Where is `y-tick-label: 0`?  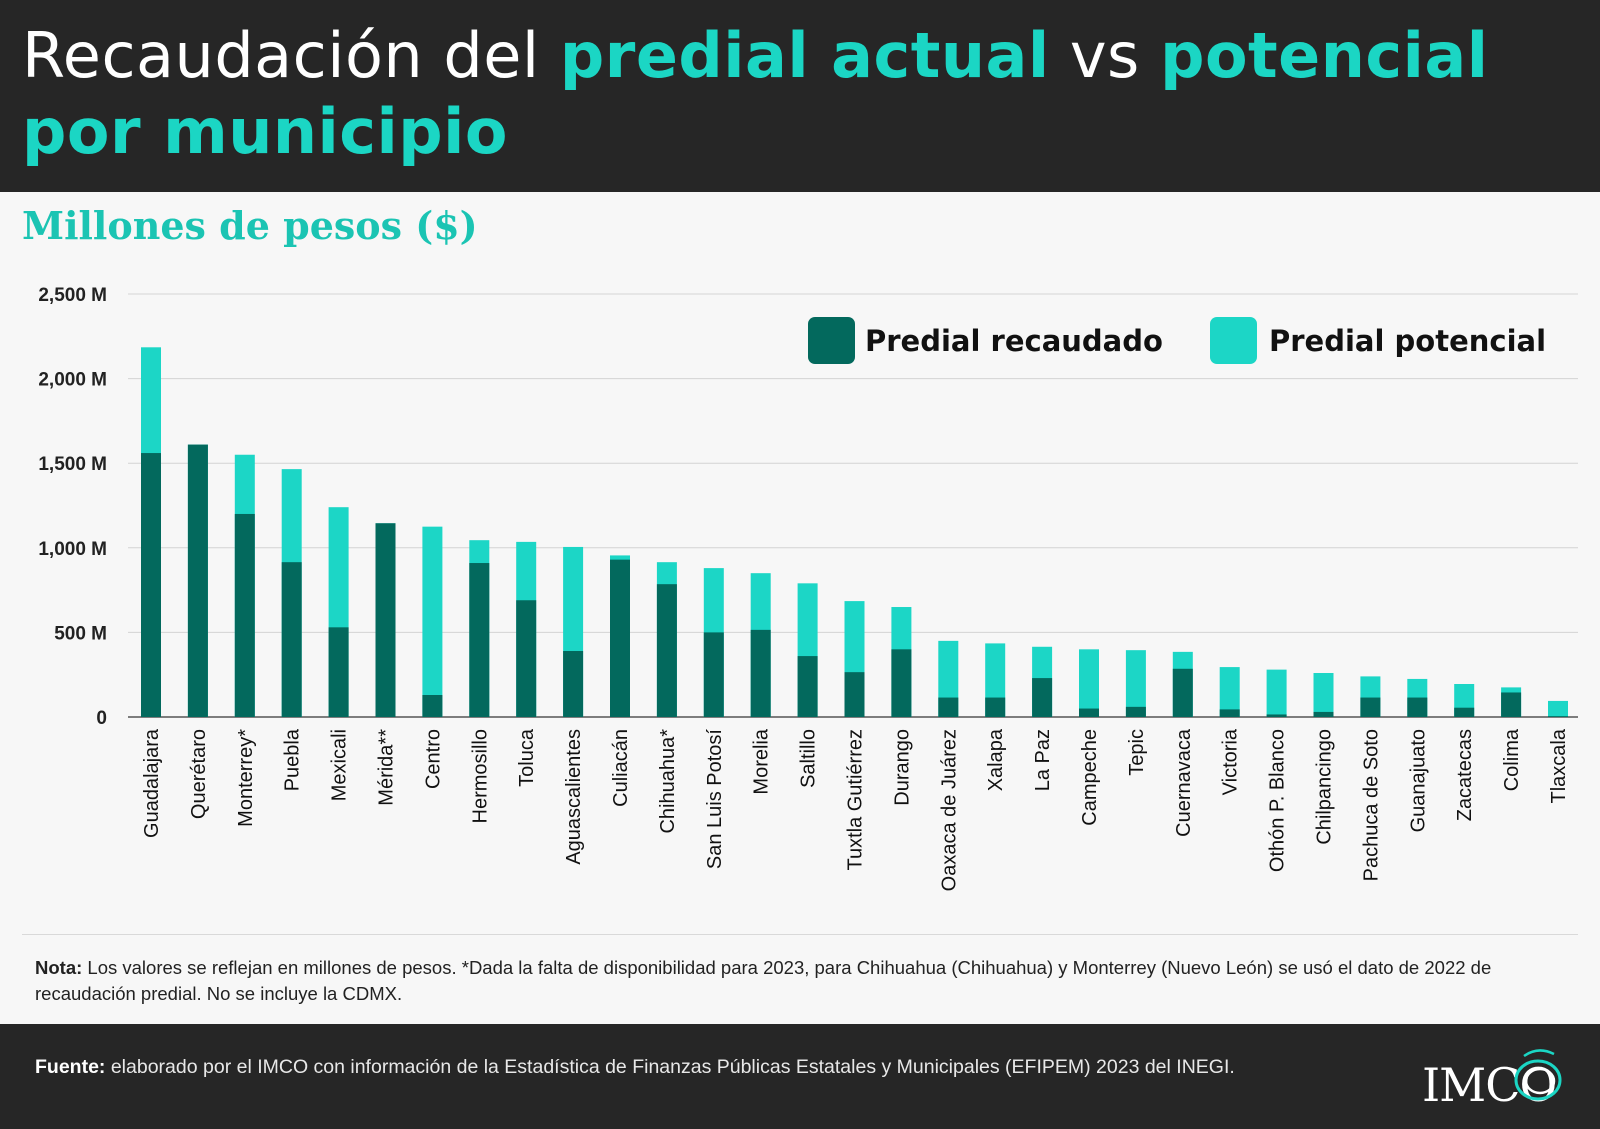
y-tick-label: 0 is located at coordinates (101, 718).